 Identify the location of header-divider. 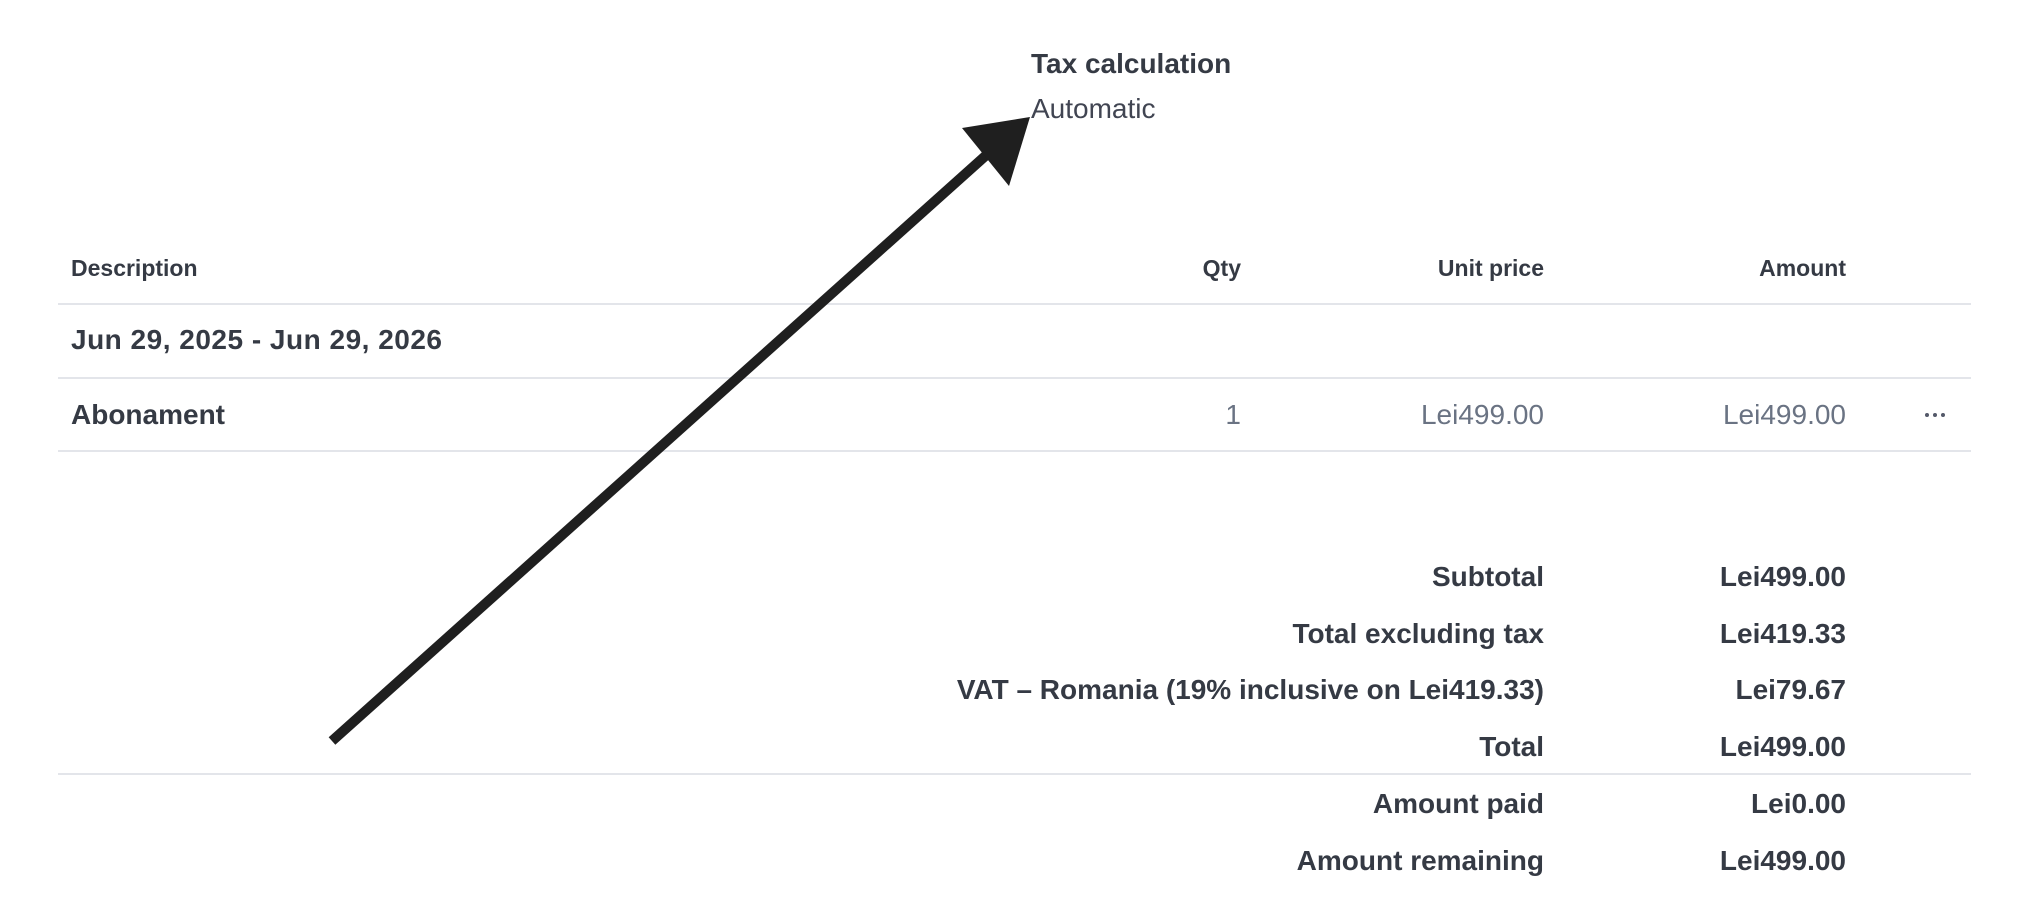
(1014, 304).